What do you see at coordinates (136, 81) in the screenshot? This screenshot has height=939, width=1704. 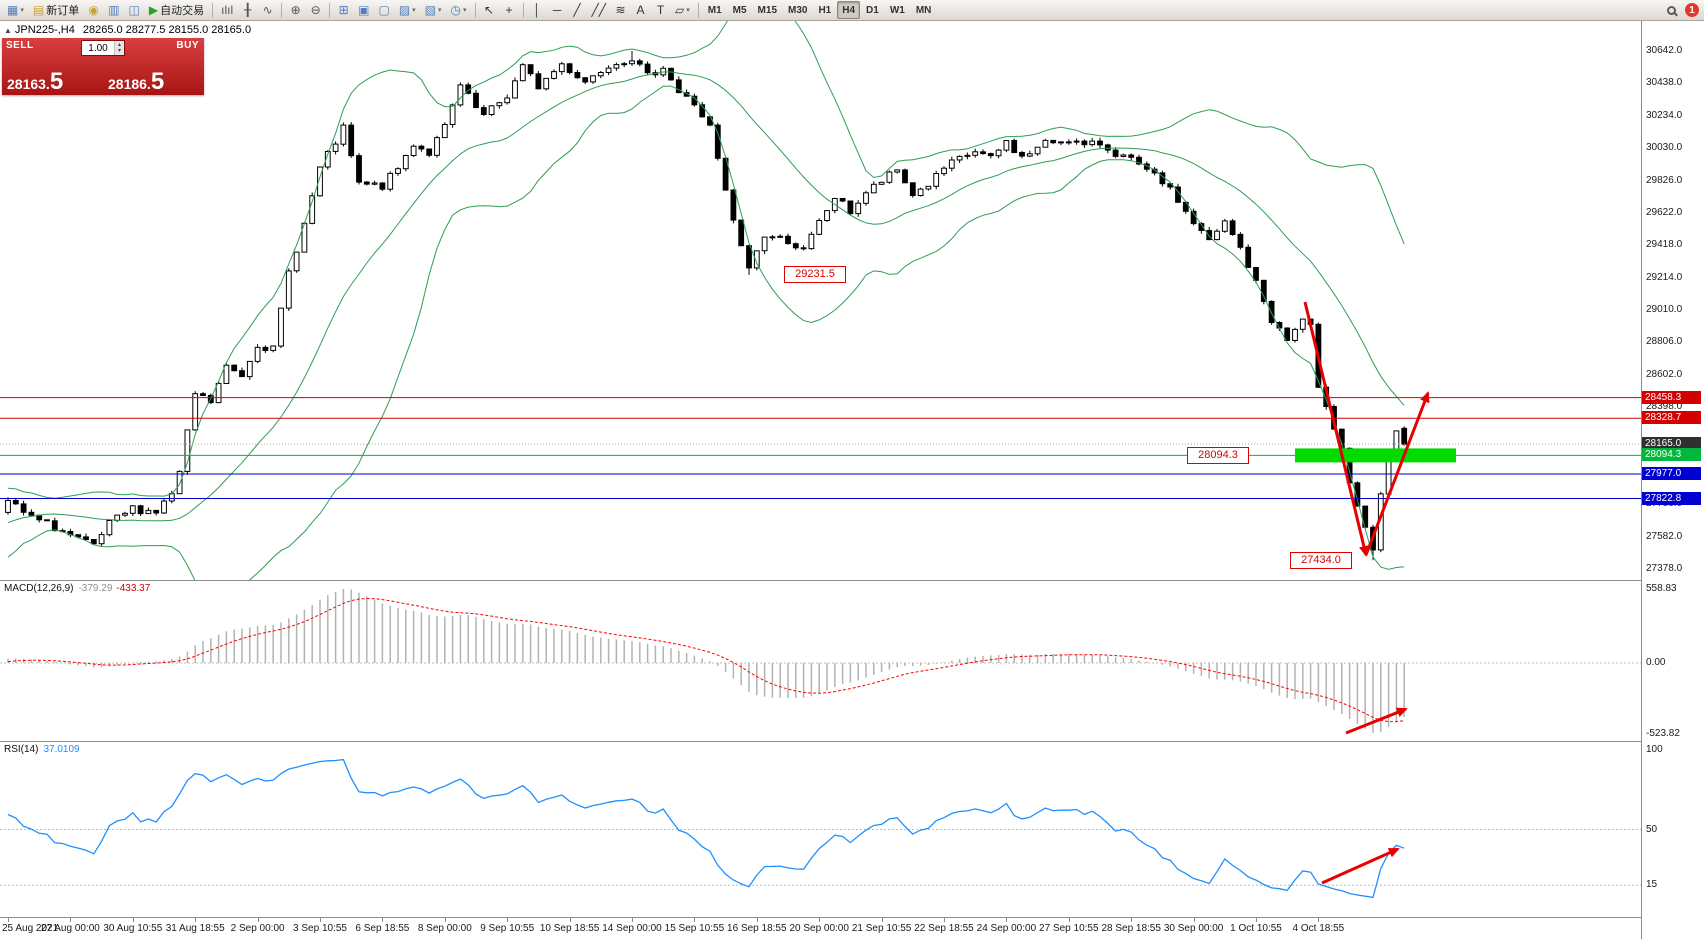 I see `buy-price: 28186.5` at bounding box center [136, 81].